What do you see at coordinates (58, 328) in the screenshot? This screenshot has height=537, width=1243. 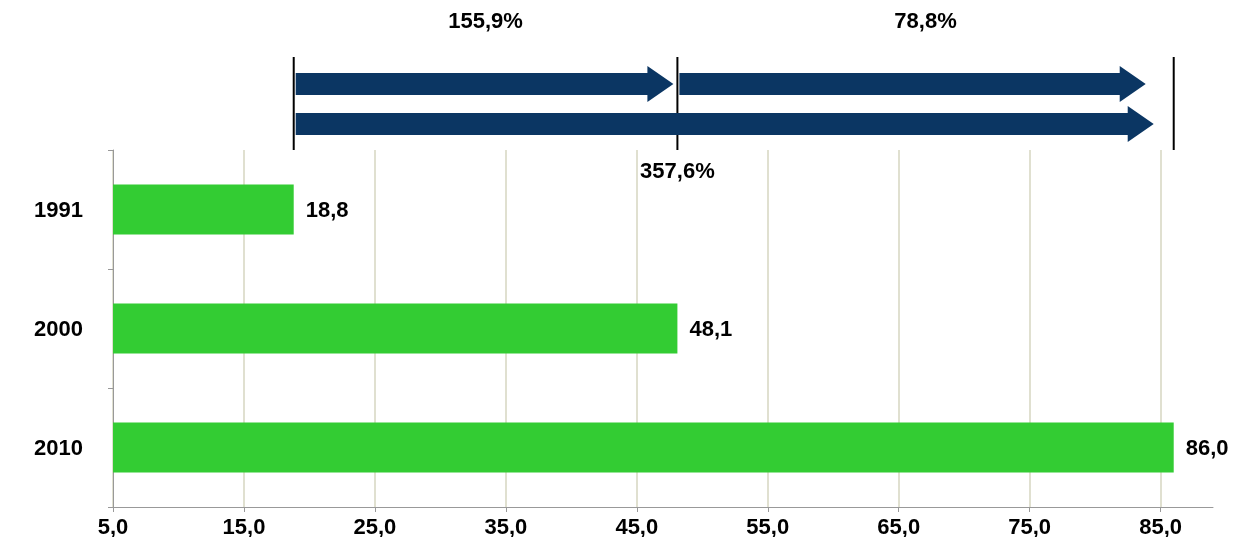 I see `y-tick-label: 2000` at bounding box center [58, 328].